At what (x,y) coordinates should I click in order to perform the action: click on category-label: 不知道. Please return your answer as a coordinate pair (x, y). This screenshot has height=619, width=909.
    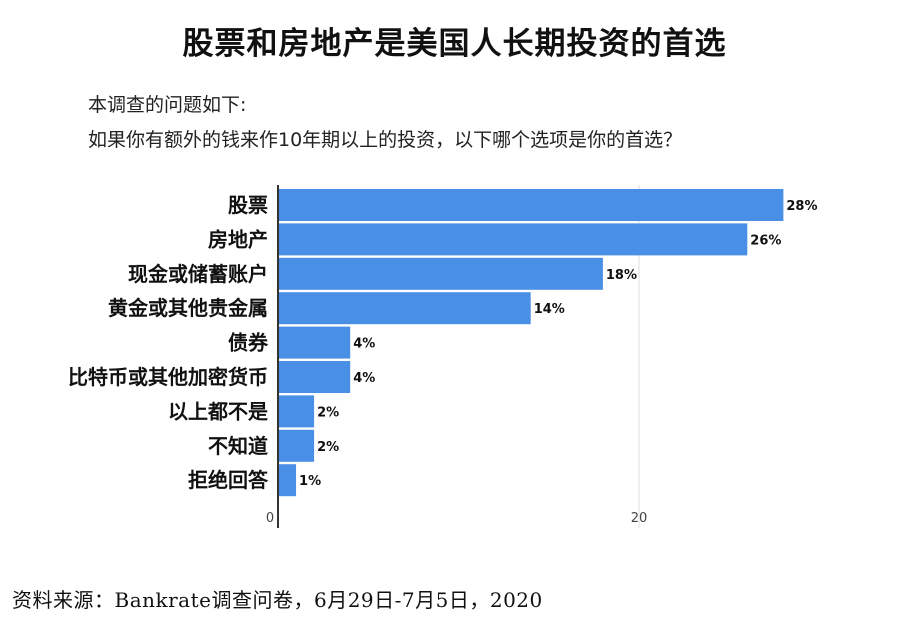
    Looking at the image, I should click on (238, 446).